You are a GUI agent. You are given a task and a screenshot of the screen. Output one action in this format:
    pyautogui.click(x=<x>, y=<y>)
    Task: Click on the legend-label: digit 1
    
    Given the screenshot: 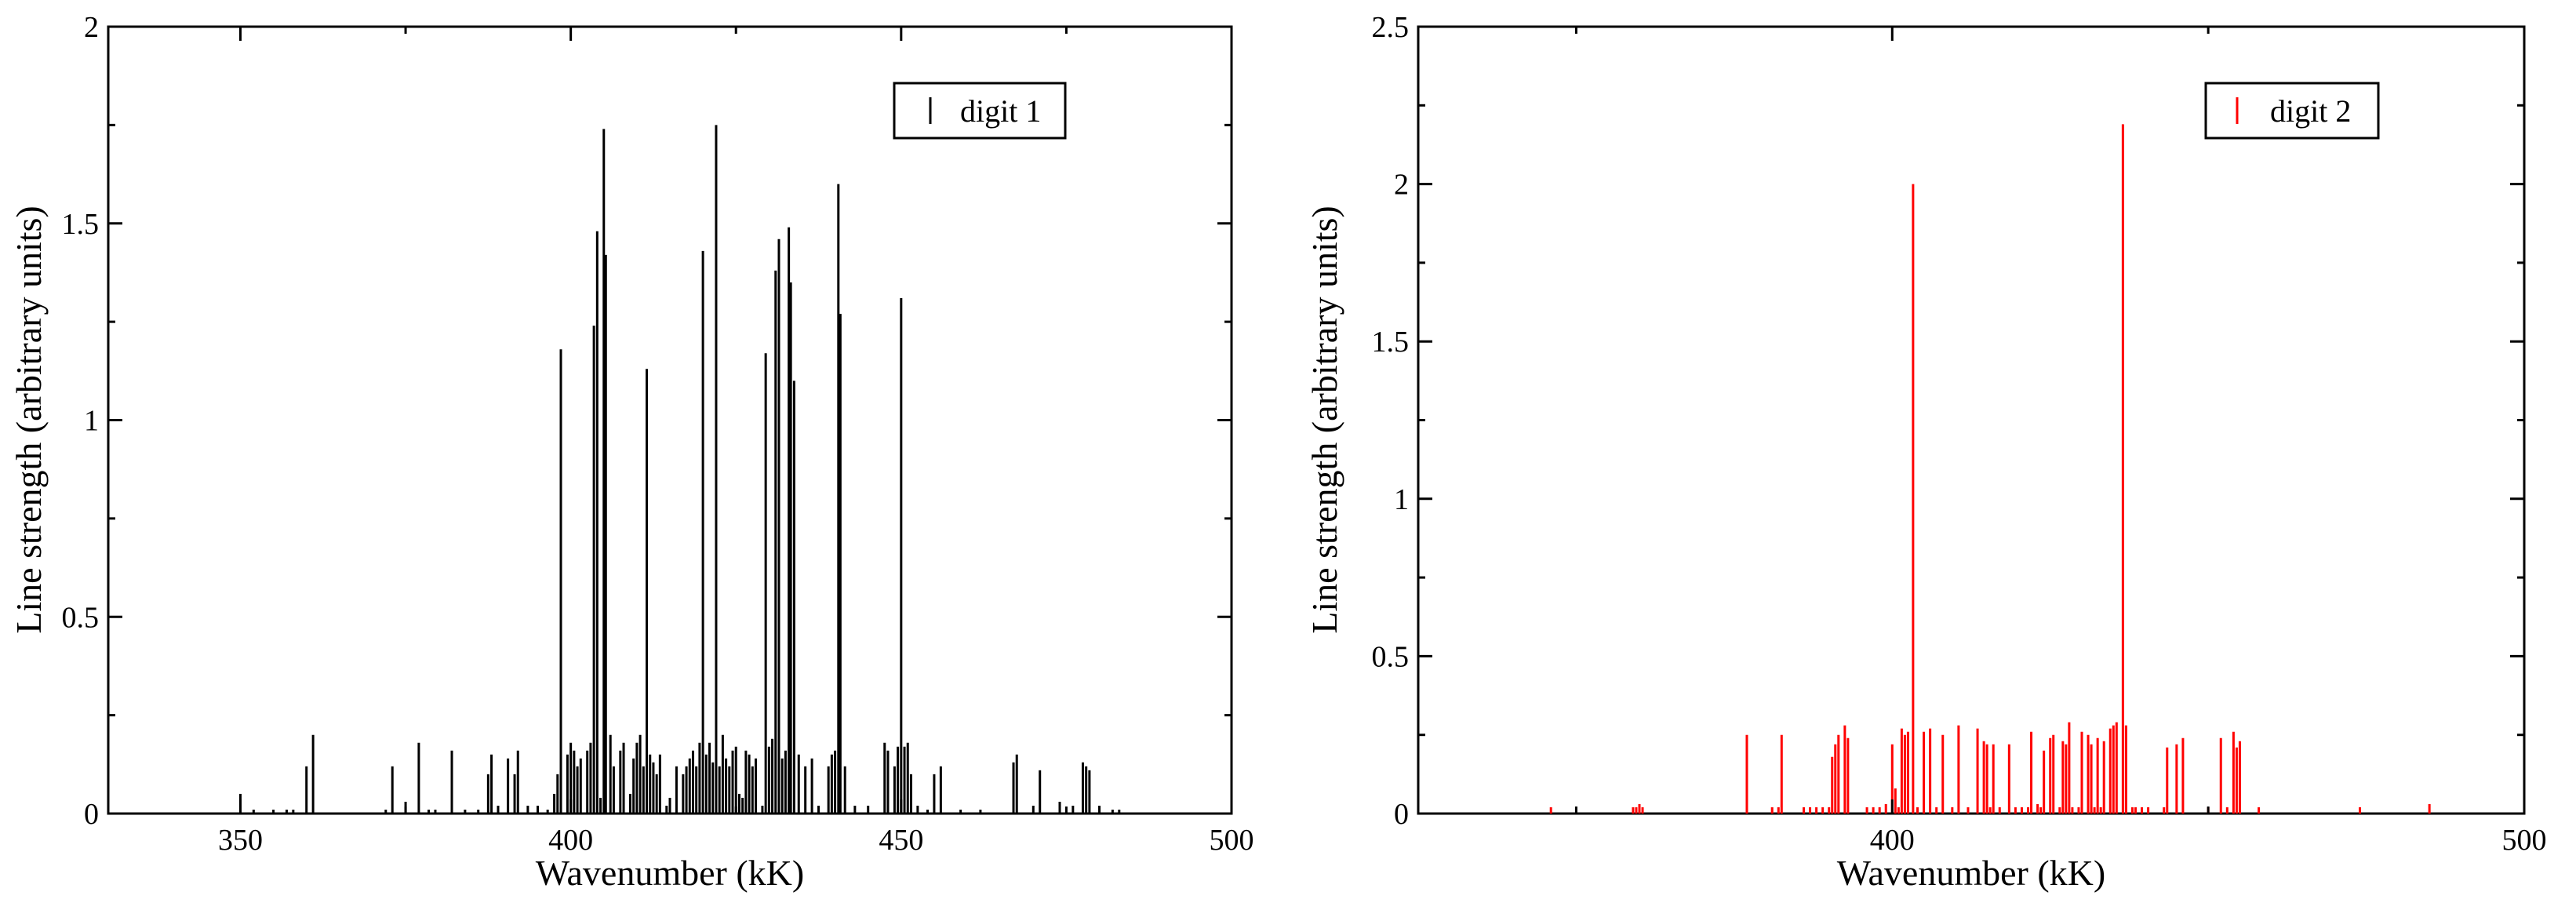 What is the action you would take?
    pyautogui.click(x=1000, y=111)
    